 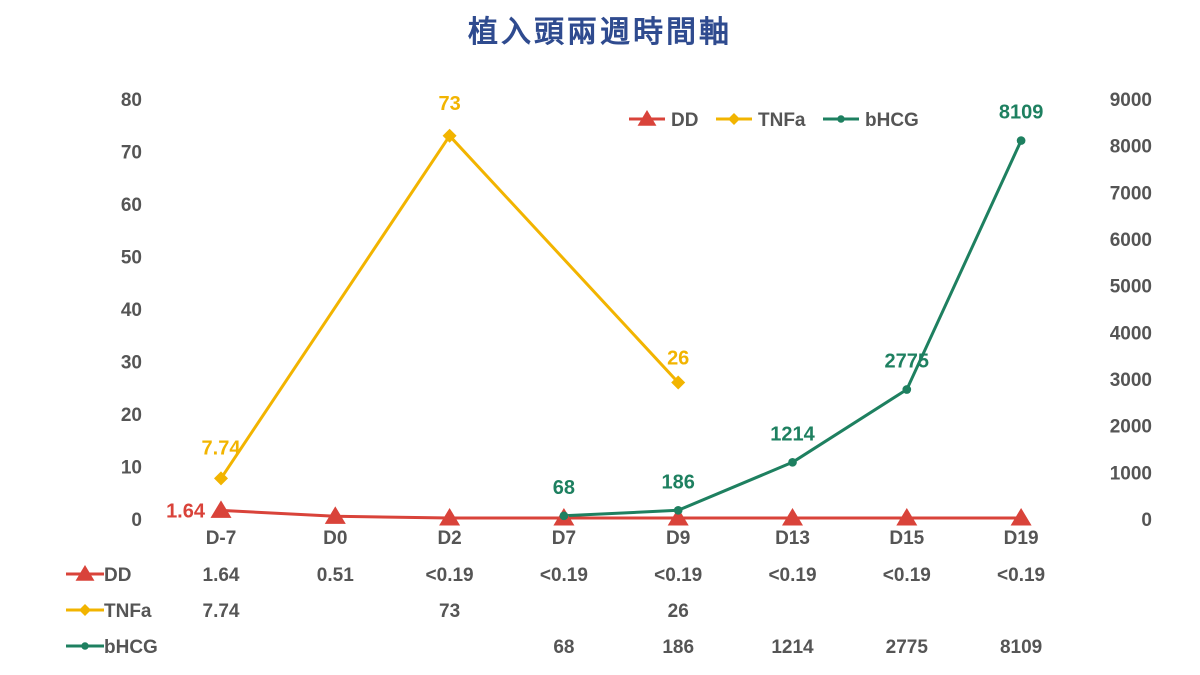 I want to click on left-tick-label: 20, so click(x=131, y=415).